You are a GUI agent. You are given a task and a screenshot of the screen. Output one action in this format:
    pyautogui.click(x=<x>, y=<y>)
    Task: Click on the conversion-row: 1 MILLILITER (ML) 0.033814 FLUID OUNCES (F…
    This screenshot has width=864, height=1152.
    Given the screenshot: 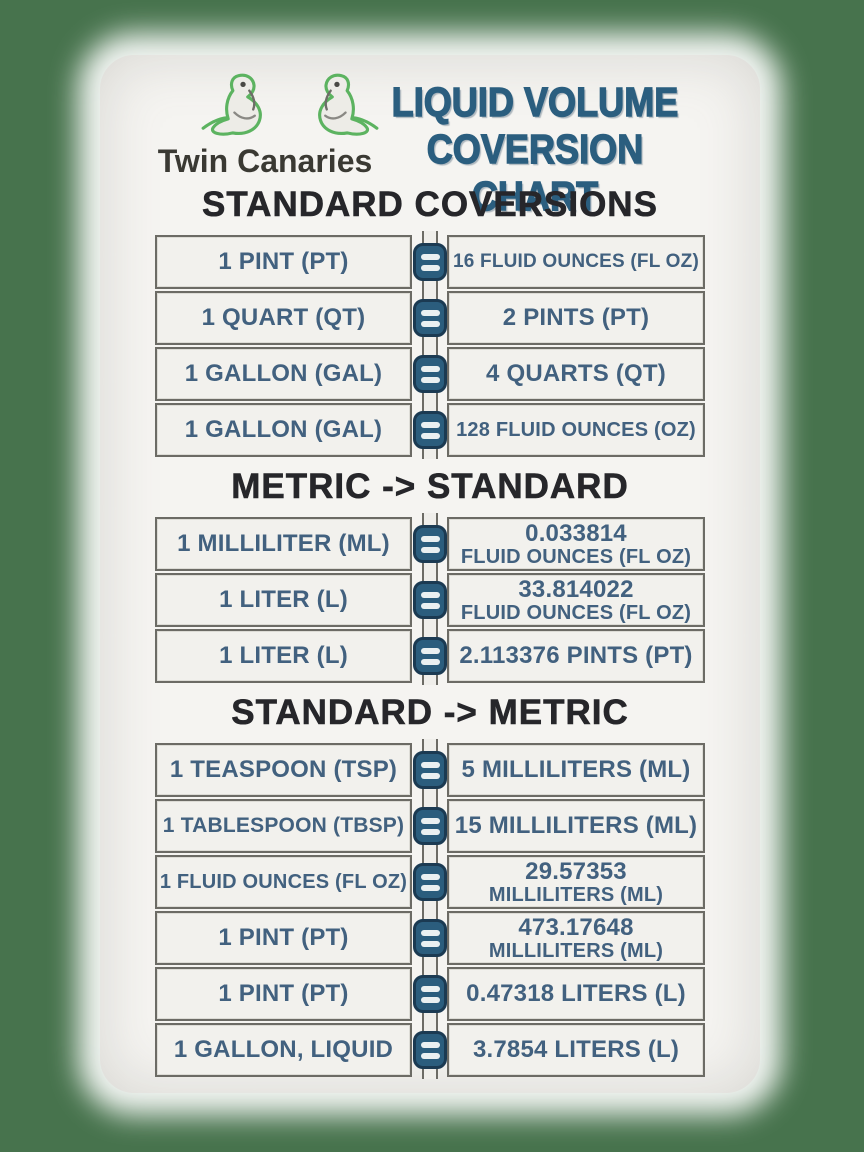 What is the action you would take?
    pyautogui.click(x=430, y=544)
    